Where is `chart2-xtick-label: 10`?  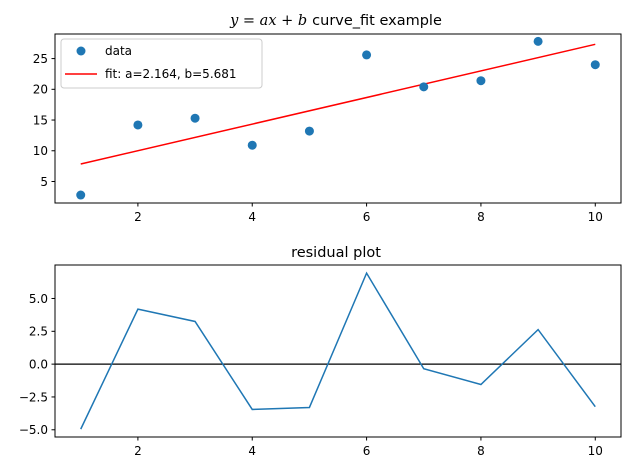
chart2-xtick-label: 10 is located at coordinates (595, 451).